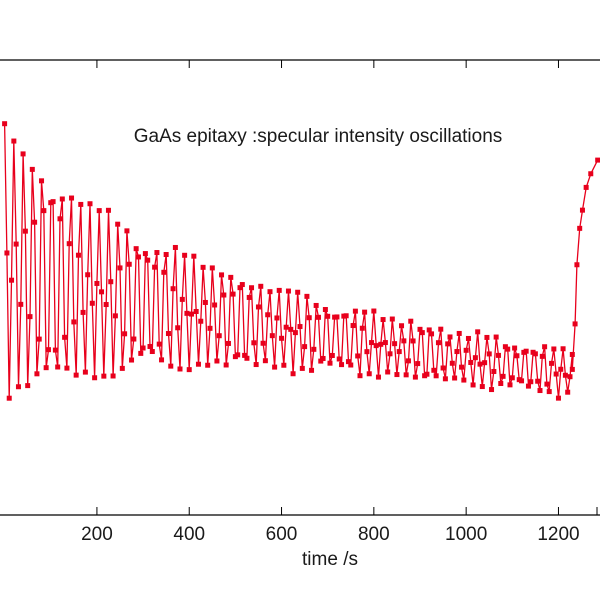 Image resolution: width=600 pixels, height=600 pixels. I want to click on x-tick-label: 1200, so click(558, 534).